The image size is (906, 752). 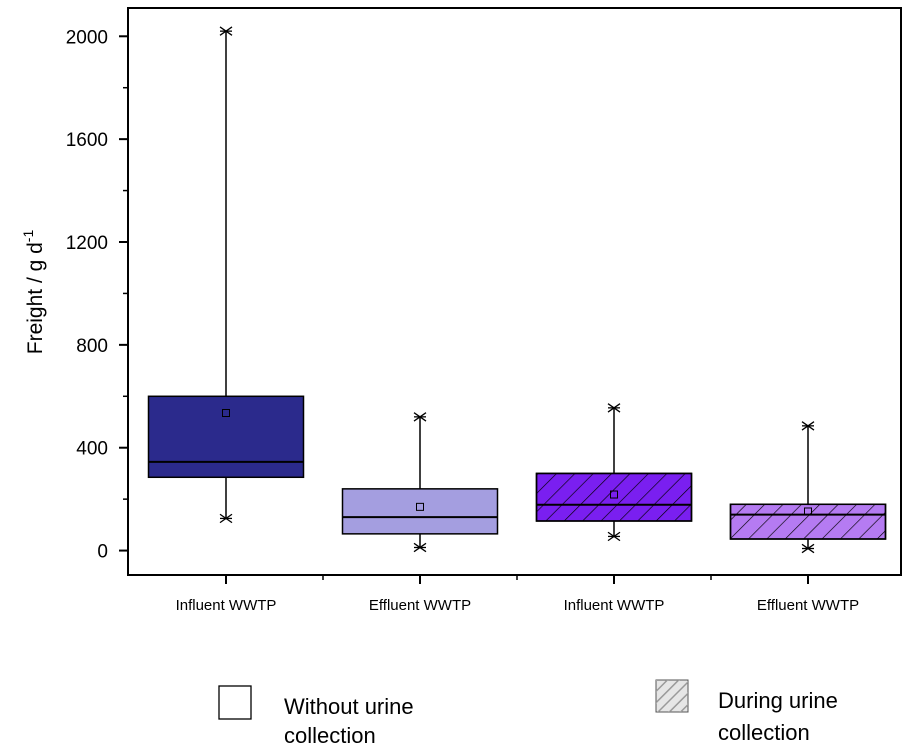 I want to click on legend-label-line1: During urine, so click(x=778, y=700).